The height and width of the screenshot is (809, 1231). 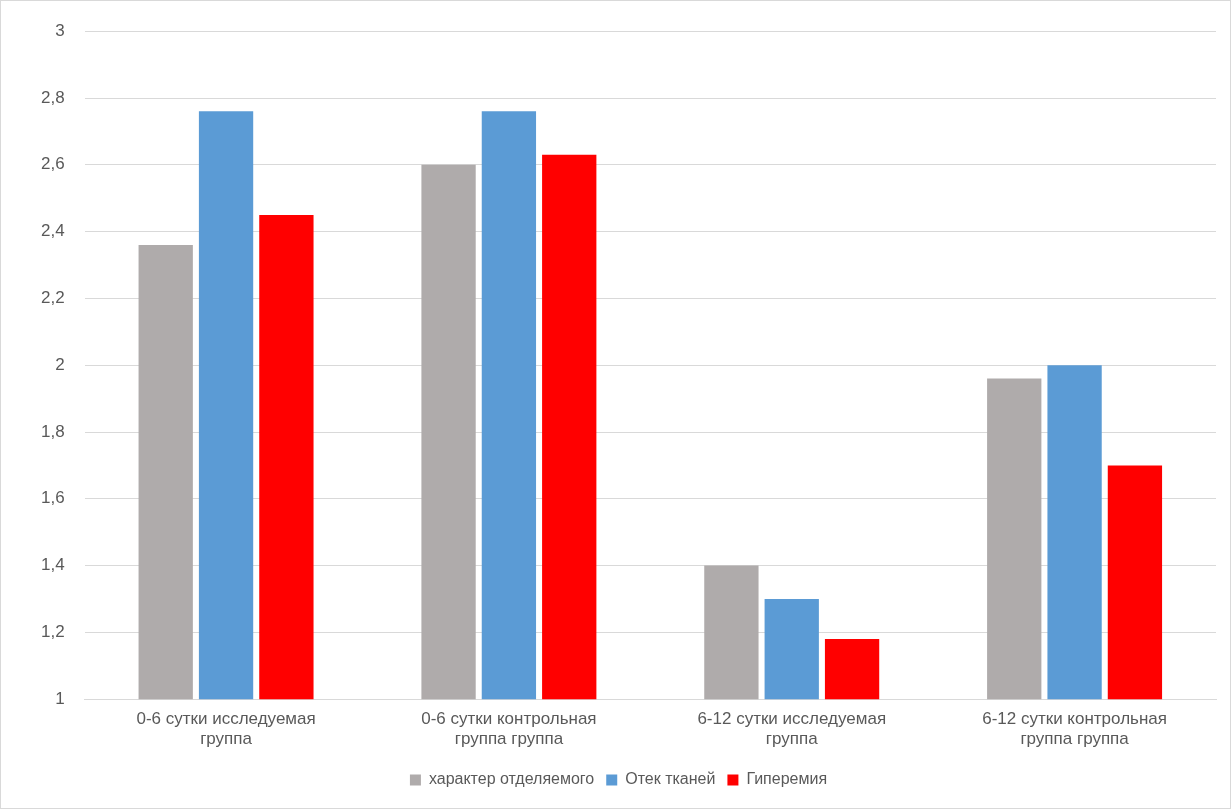 What do you see at coordinates (52, 97) in the screenshot?
I see `y-tick-label: 2,8` at bounding box center [52, 97].